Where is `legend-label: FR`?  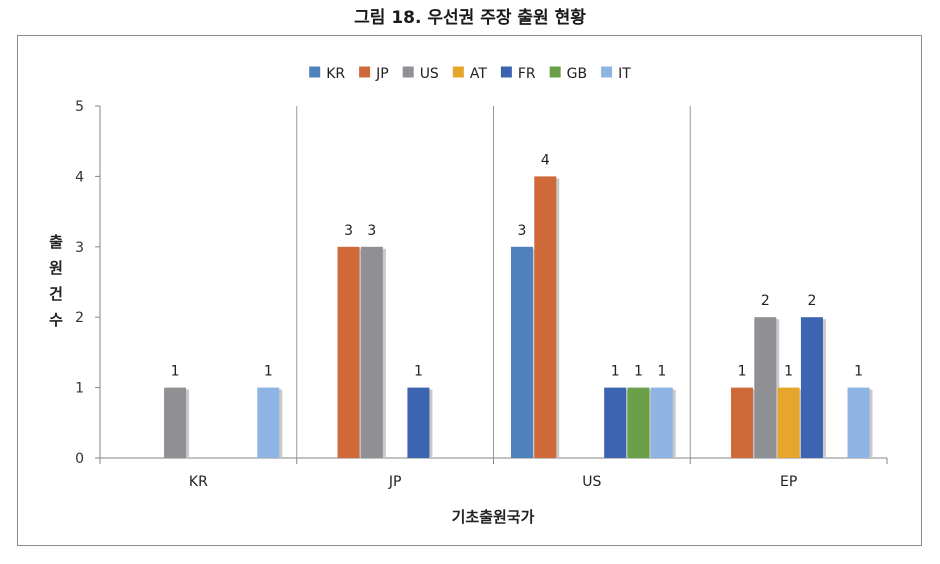
legend-label: FR is located at coordinates (527, 74).